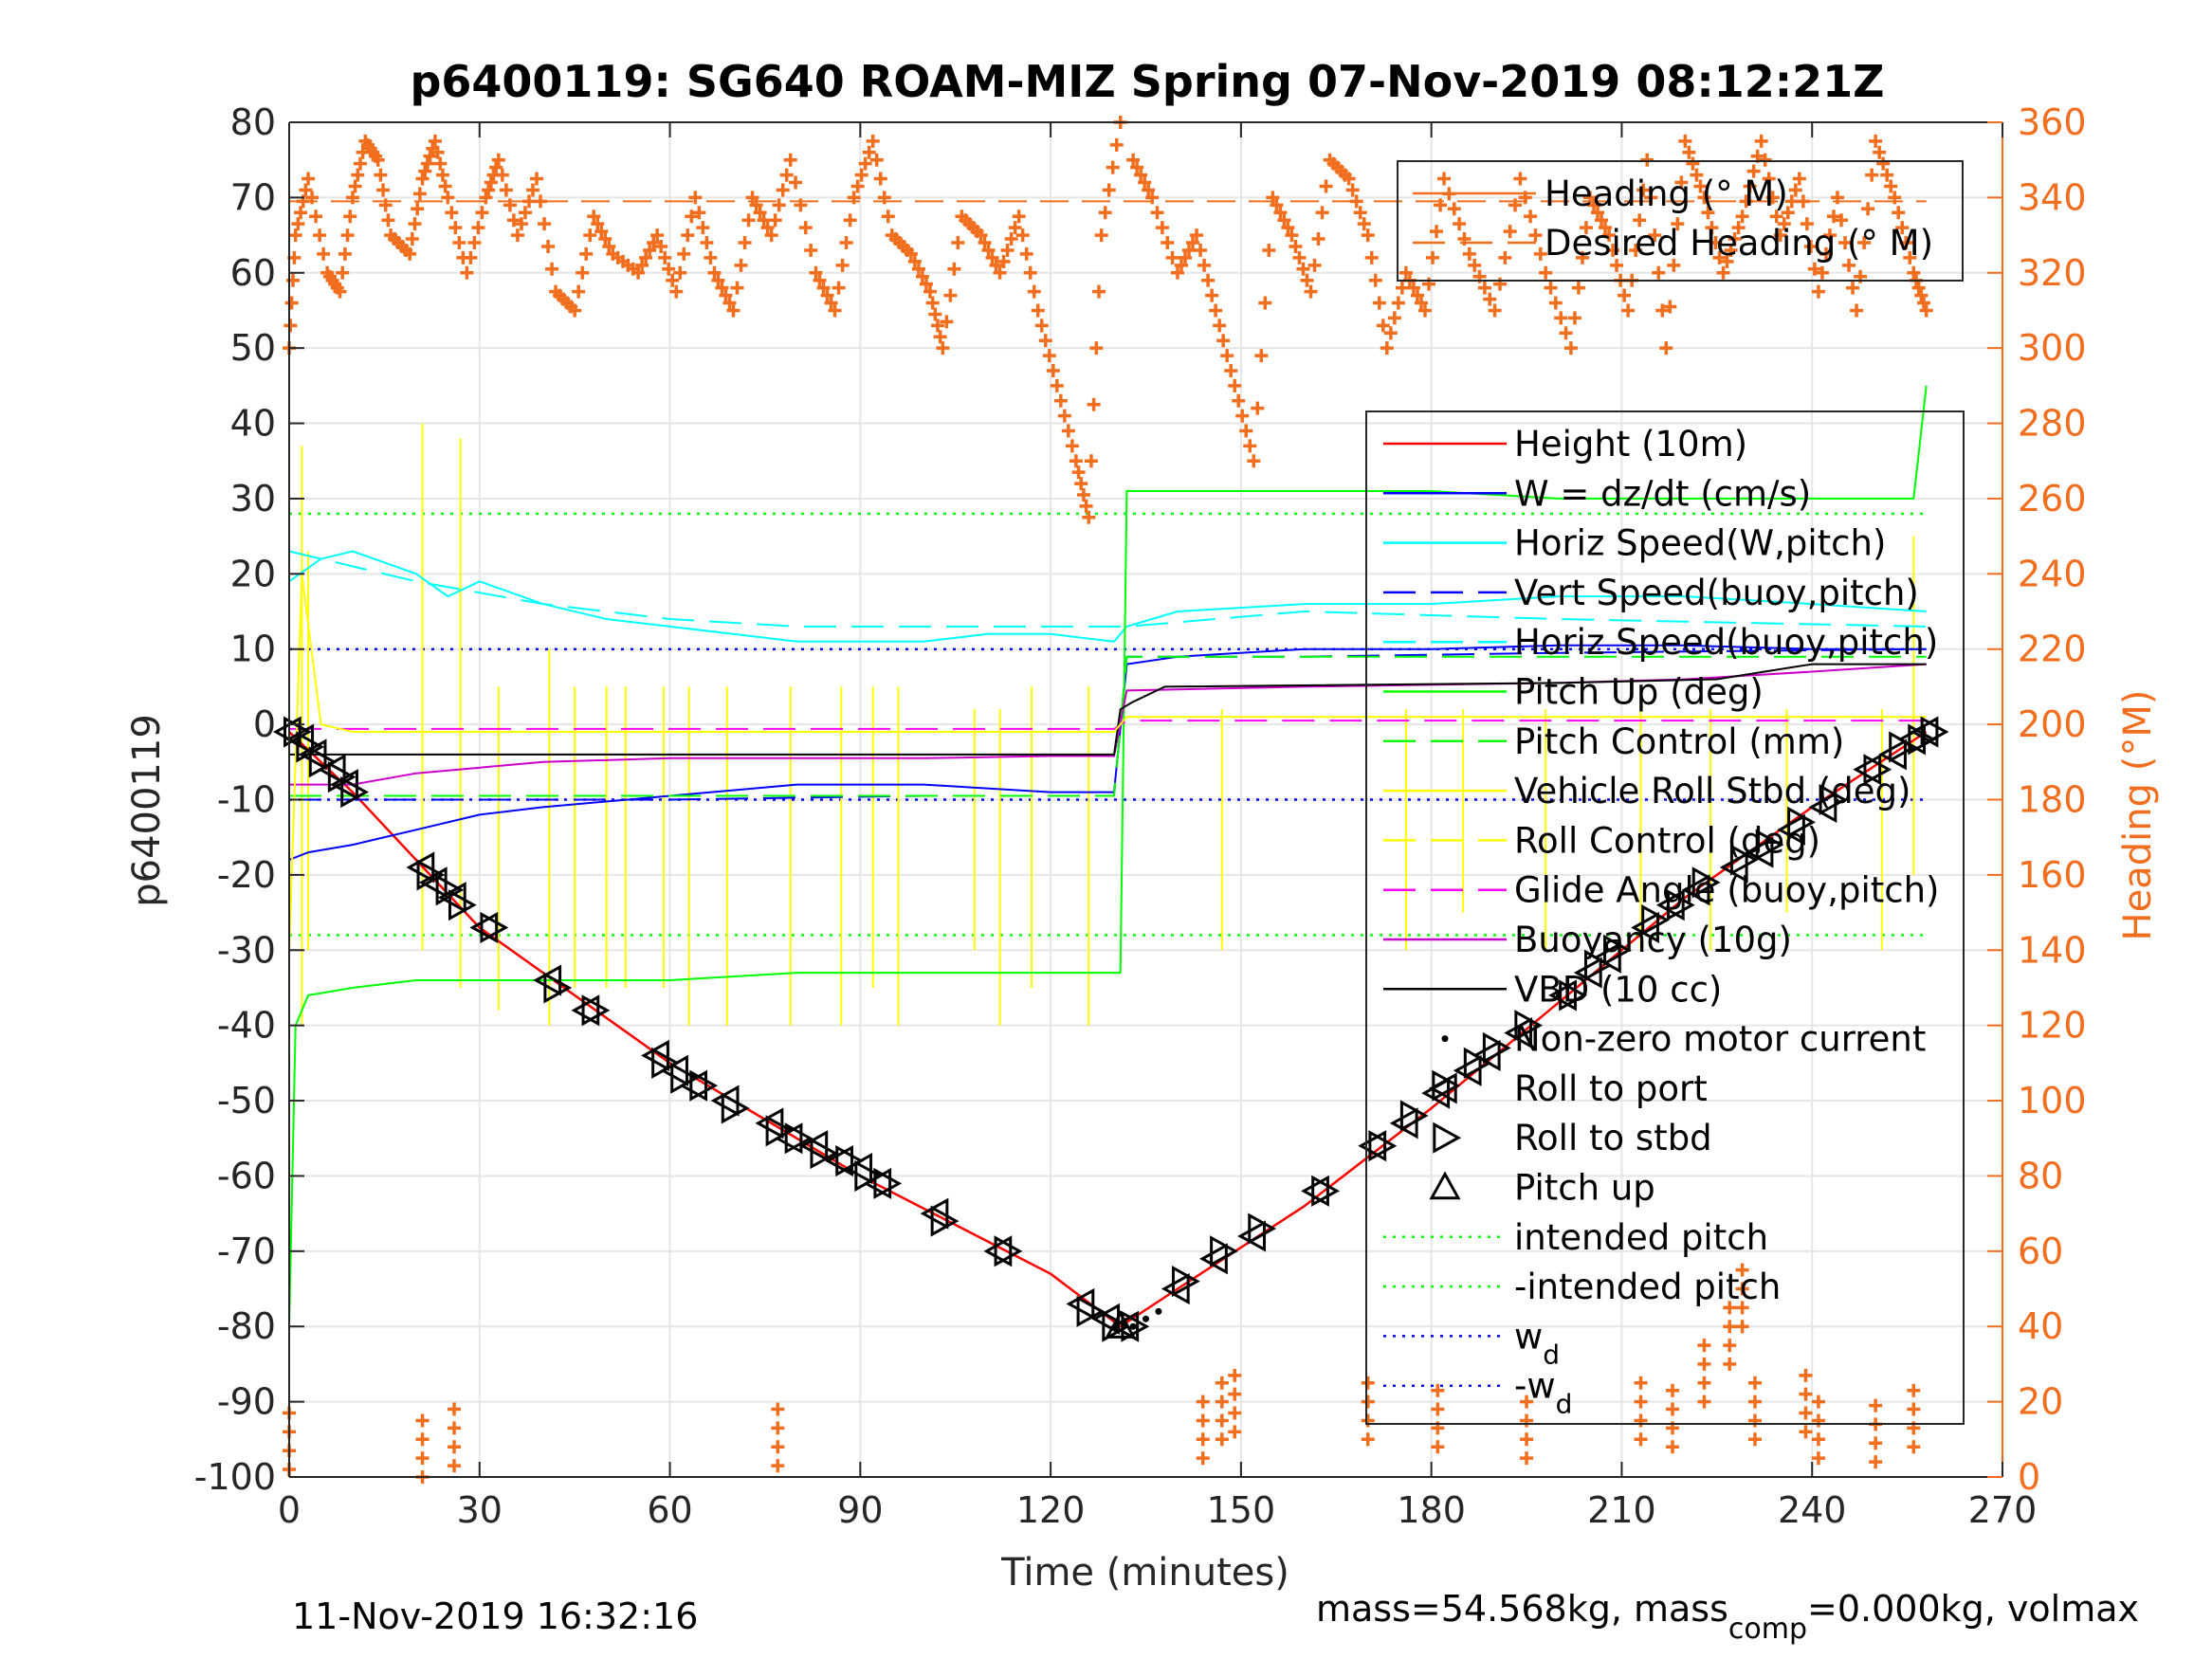  Describe the element at coordinates (253, 197) in the screenshot. I see `y-tick-label: 70` at that location.